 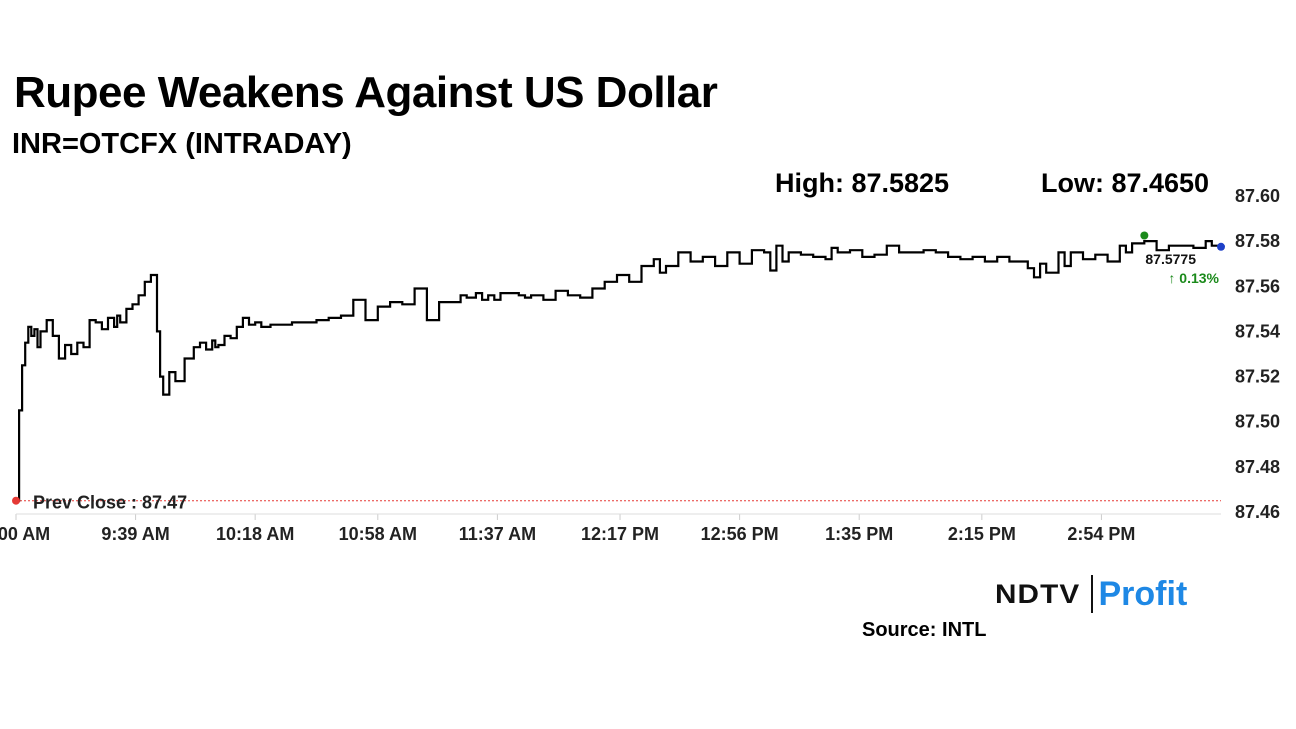 I want to click on y-tick-label: 87.50, so click(x=1257, y=422).